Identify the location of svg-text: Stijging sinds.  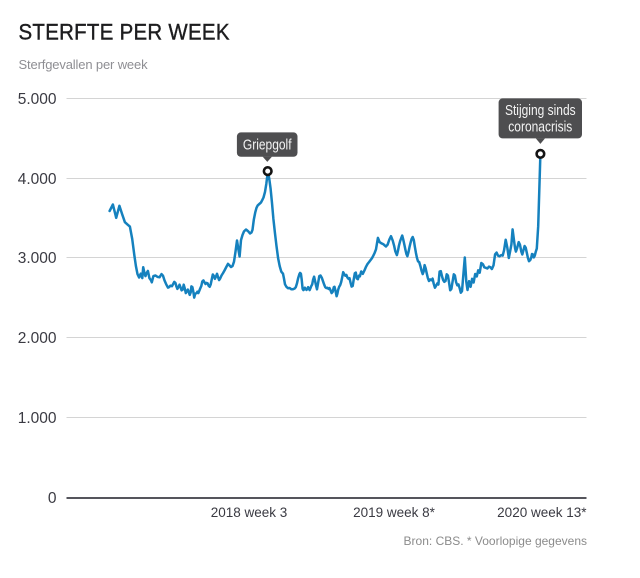
(540, 110).